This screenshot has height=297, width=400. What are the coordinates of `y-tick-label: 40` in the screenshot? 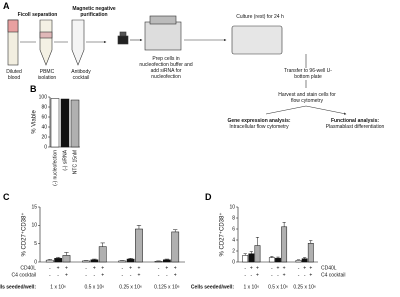 It's located at (44, 127).